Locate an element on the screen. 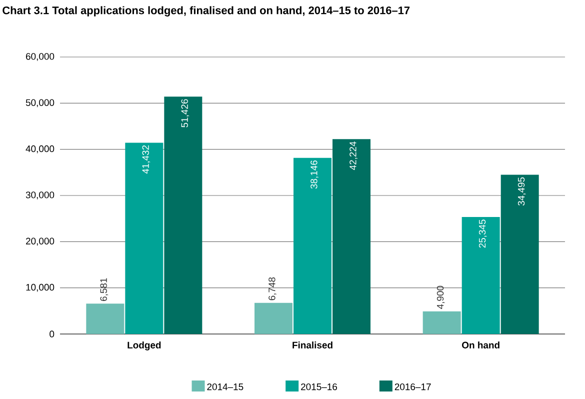 The height and width of the screenshot is (399, 585). legend-label: 2014–15 is located at coordinates (225, 386).